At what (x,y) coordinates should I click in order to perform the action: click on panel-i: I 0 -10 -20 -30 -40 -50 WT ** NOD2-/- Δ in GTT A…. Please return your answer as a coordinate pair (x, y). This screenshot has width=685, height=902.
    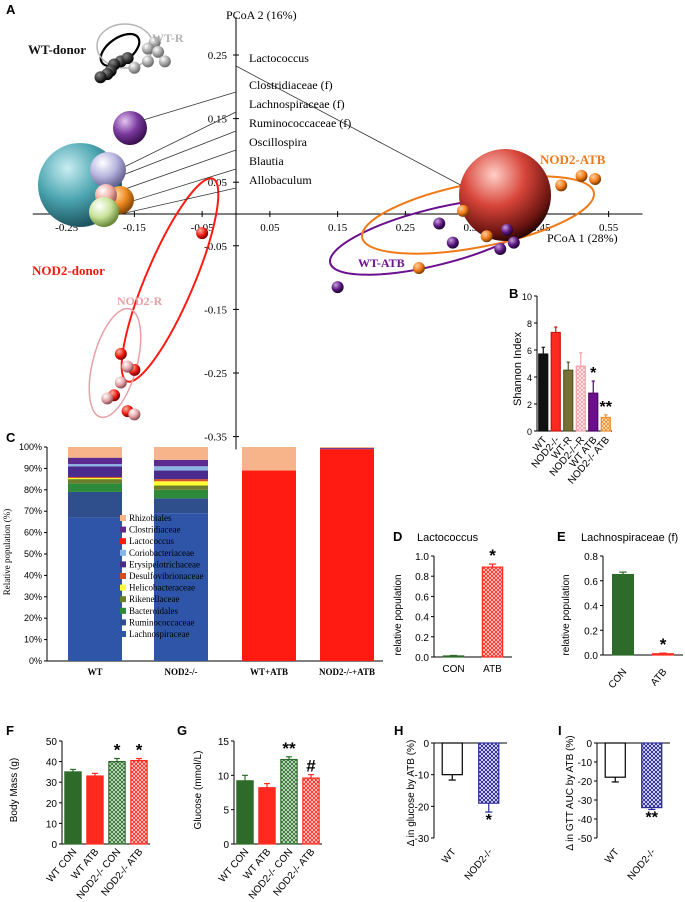
    Looking at the image, I should click on (614, 802).